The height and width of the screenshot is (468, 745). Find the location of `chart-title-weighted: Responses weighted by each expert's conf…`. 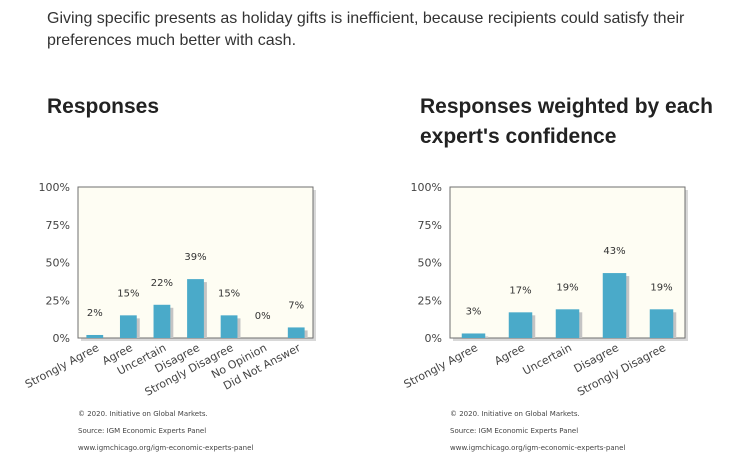

chart-title-weighted: Responses weighted by each expert's conf… is located at coordinates (566, 121).